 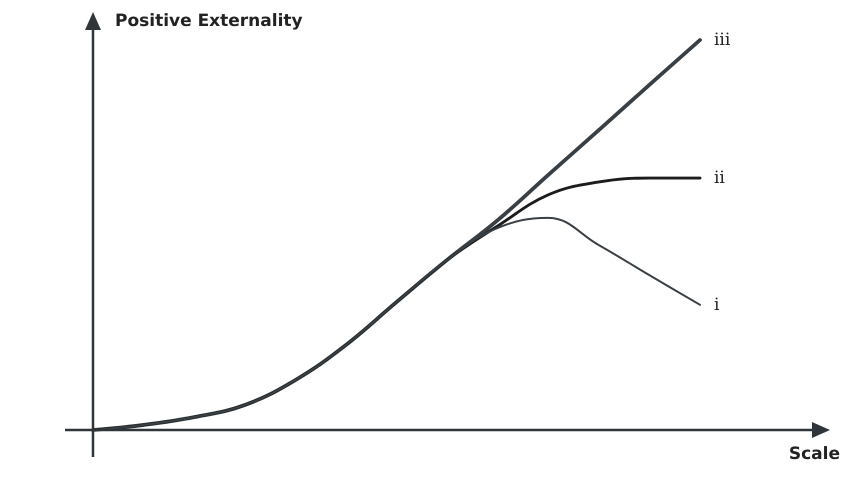 What do you see at coordinates (209, 21) in the screenshot?
I see `y-axis-title: Positive Externality` at bounding box center [209, 21].